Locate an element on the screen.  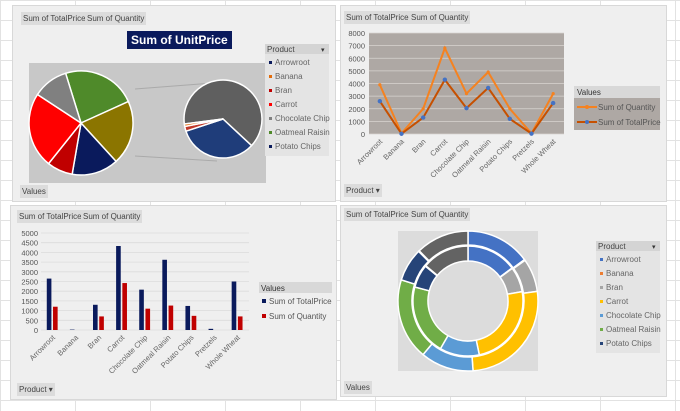
y-tick-label: 500 is located at coordinates (31, 320).